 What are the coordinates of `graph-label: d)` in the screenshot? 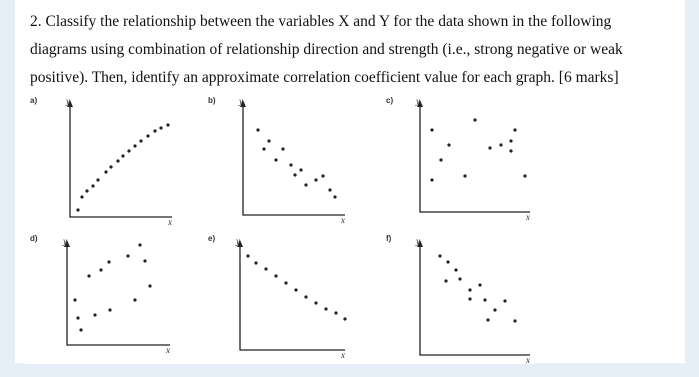 It's located at (34, 238).